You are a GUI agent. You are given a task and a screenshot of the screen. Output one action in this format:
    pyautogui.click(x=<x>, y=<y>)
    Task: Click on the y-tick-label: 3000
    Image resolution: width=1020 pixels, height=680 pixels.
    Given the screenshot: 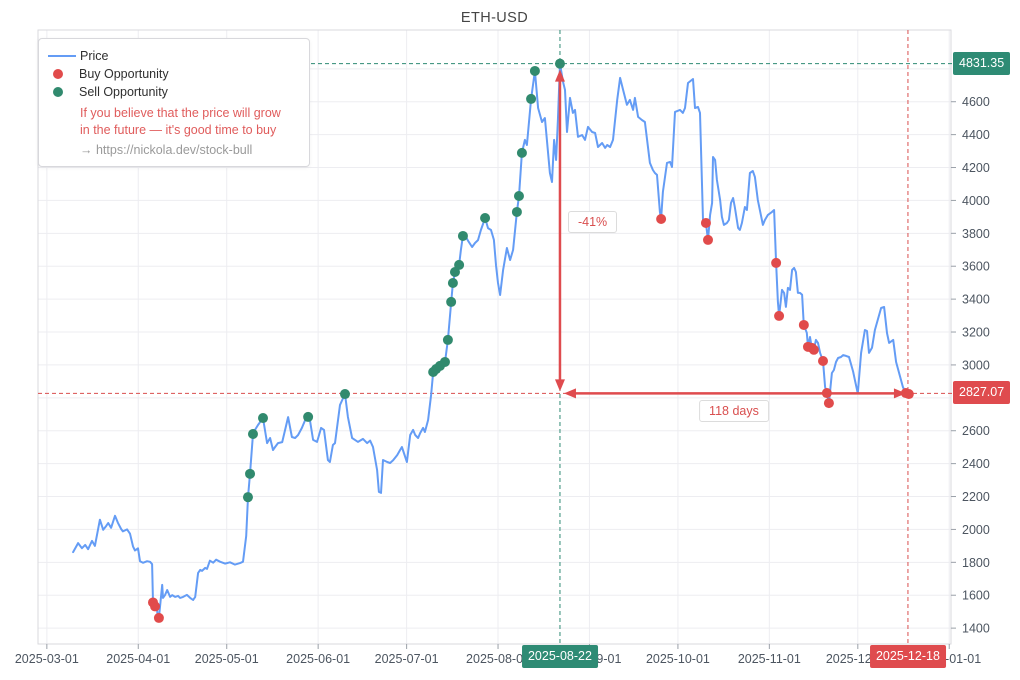 What is the action you would take?
    pyautogui.click(x=976, y=365)
    